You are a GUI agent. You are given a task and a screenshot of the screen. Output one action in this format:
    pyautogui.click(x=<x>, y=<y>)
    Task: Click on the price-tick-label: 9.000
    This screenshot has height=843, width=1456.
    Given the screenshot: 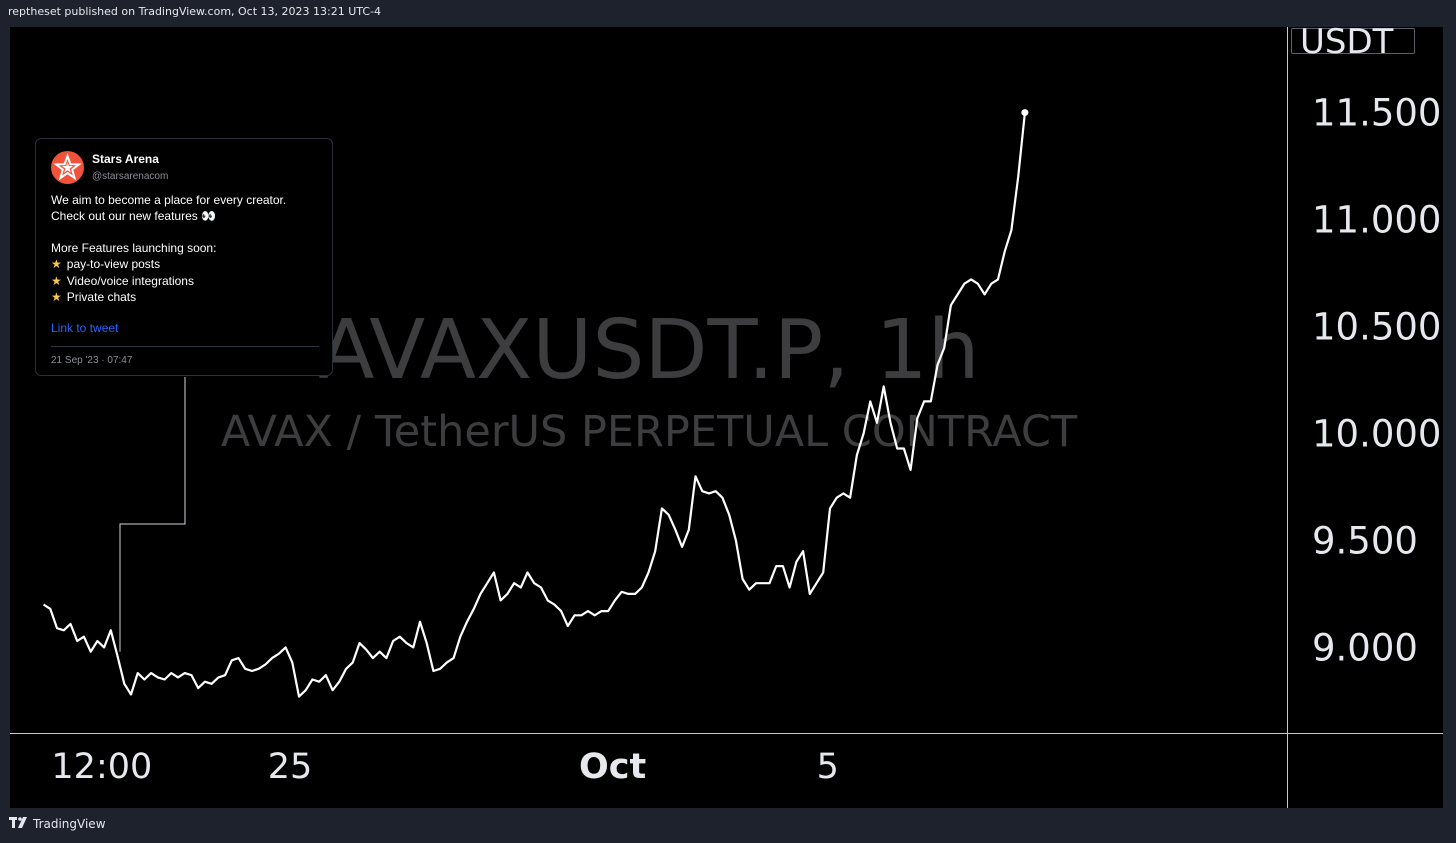 What is the action you would take?
    pyautogui.click(x=1365, y=647)
    